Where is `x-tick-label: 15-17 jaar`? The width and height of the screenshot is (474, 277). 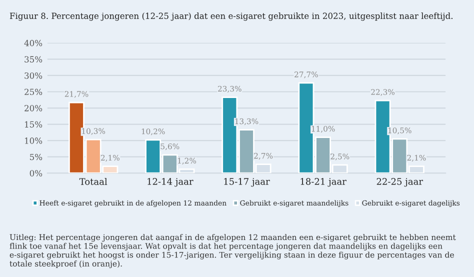
x-tick-label: 15-17 jaar is located at coordinates (247, 182).